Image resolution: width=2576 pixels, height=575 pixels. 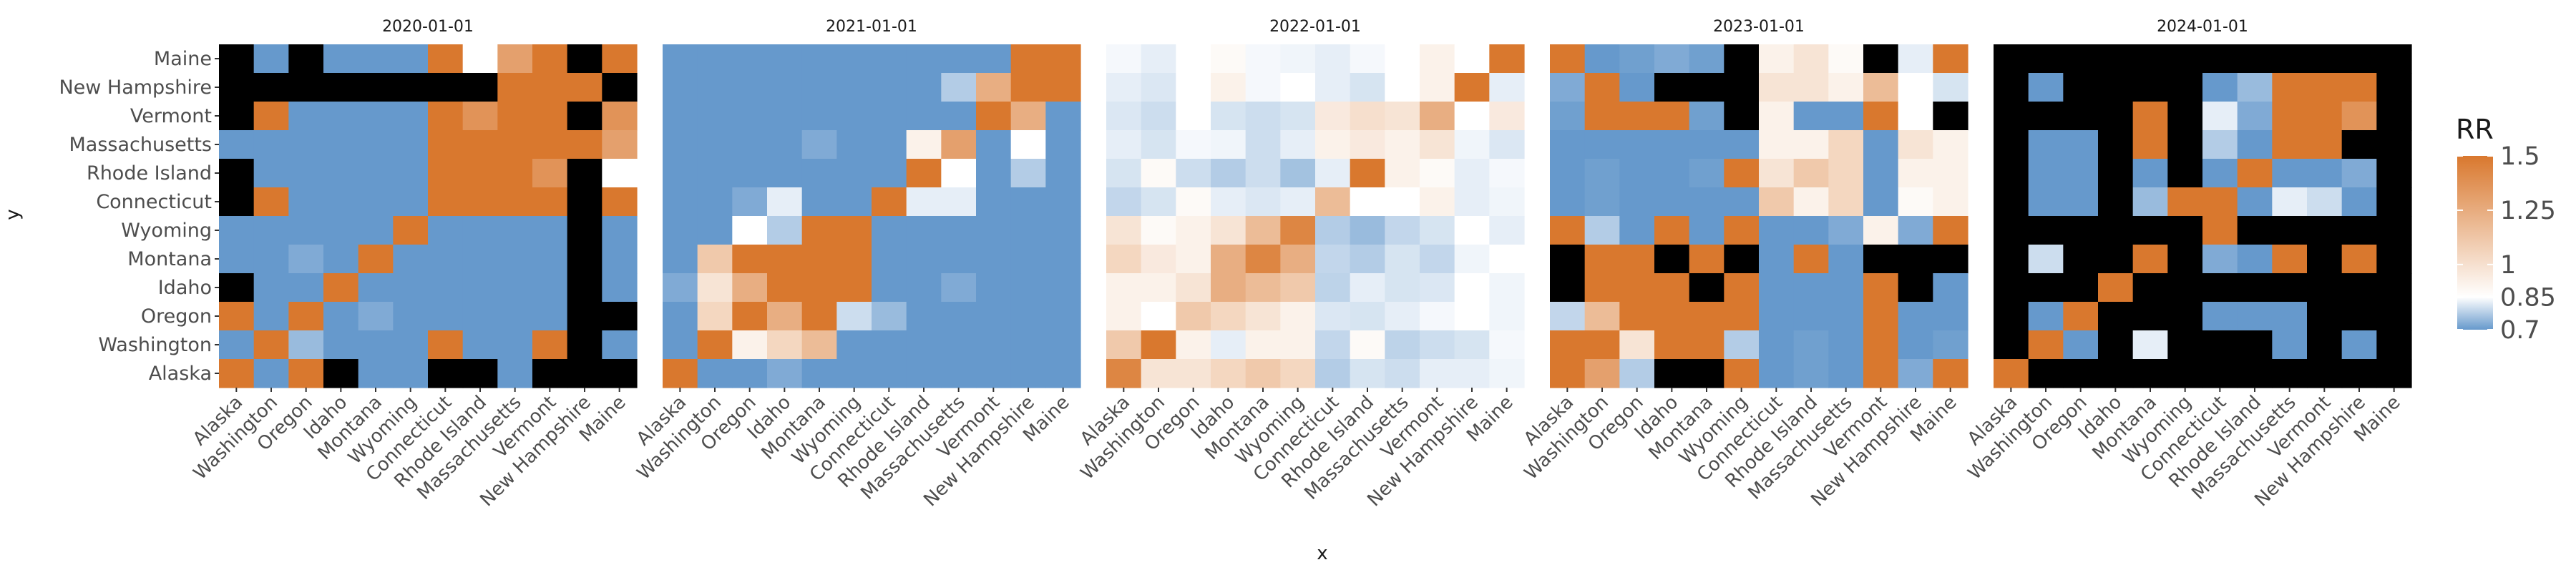 What do you see at coordinates (1322, 554) in the screenshot?
I see `x-axis-title: x` at bounding box center [1322, 554].